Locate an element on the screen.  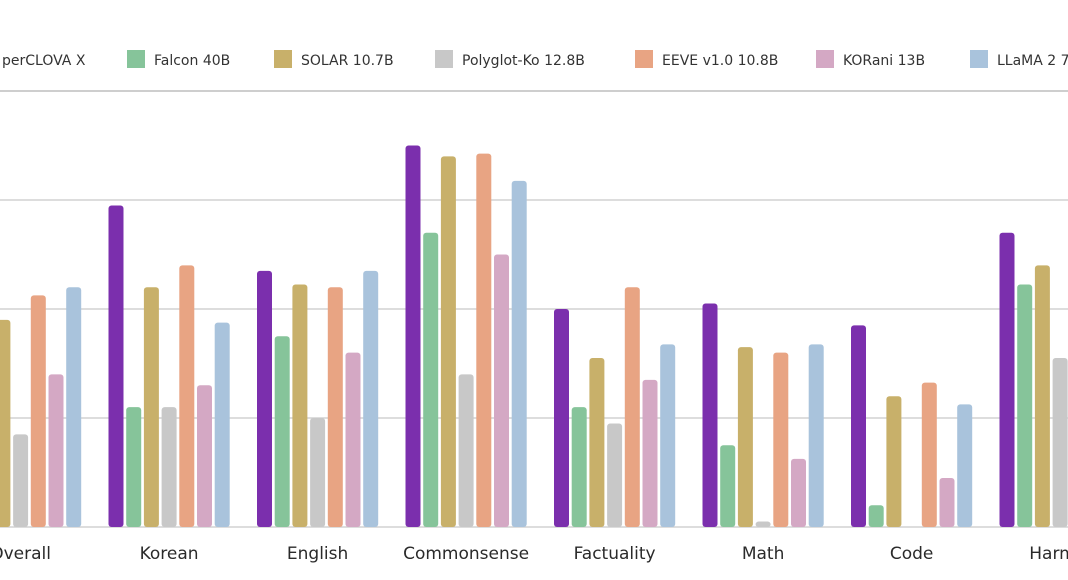
category-label: Code is located at coordinates (912, 554).